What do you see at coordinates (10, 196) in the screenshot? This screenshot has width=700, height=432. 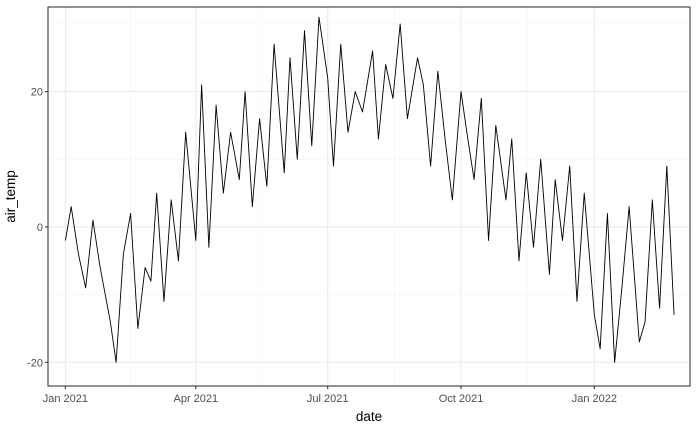 I see `y-axis-title: air_temp` at bounding box center [10, 196].